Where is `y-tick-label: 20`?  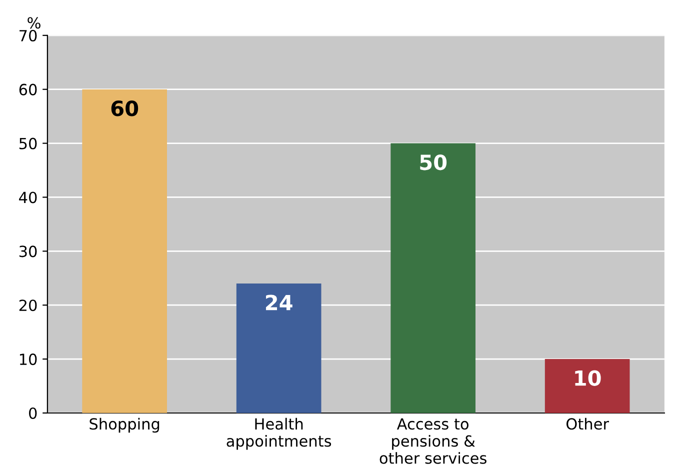 y-tick-label: 20 is located at coordinates (28, 306).